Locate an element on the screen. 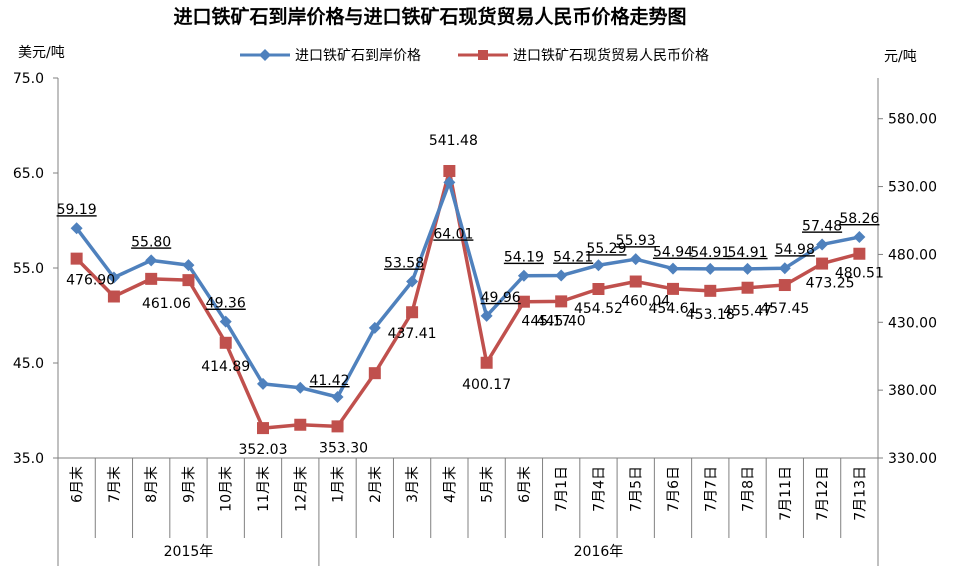 The image size is (965, 566). data-label-usd: 59.19 is located at coordinates (77, 210).